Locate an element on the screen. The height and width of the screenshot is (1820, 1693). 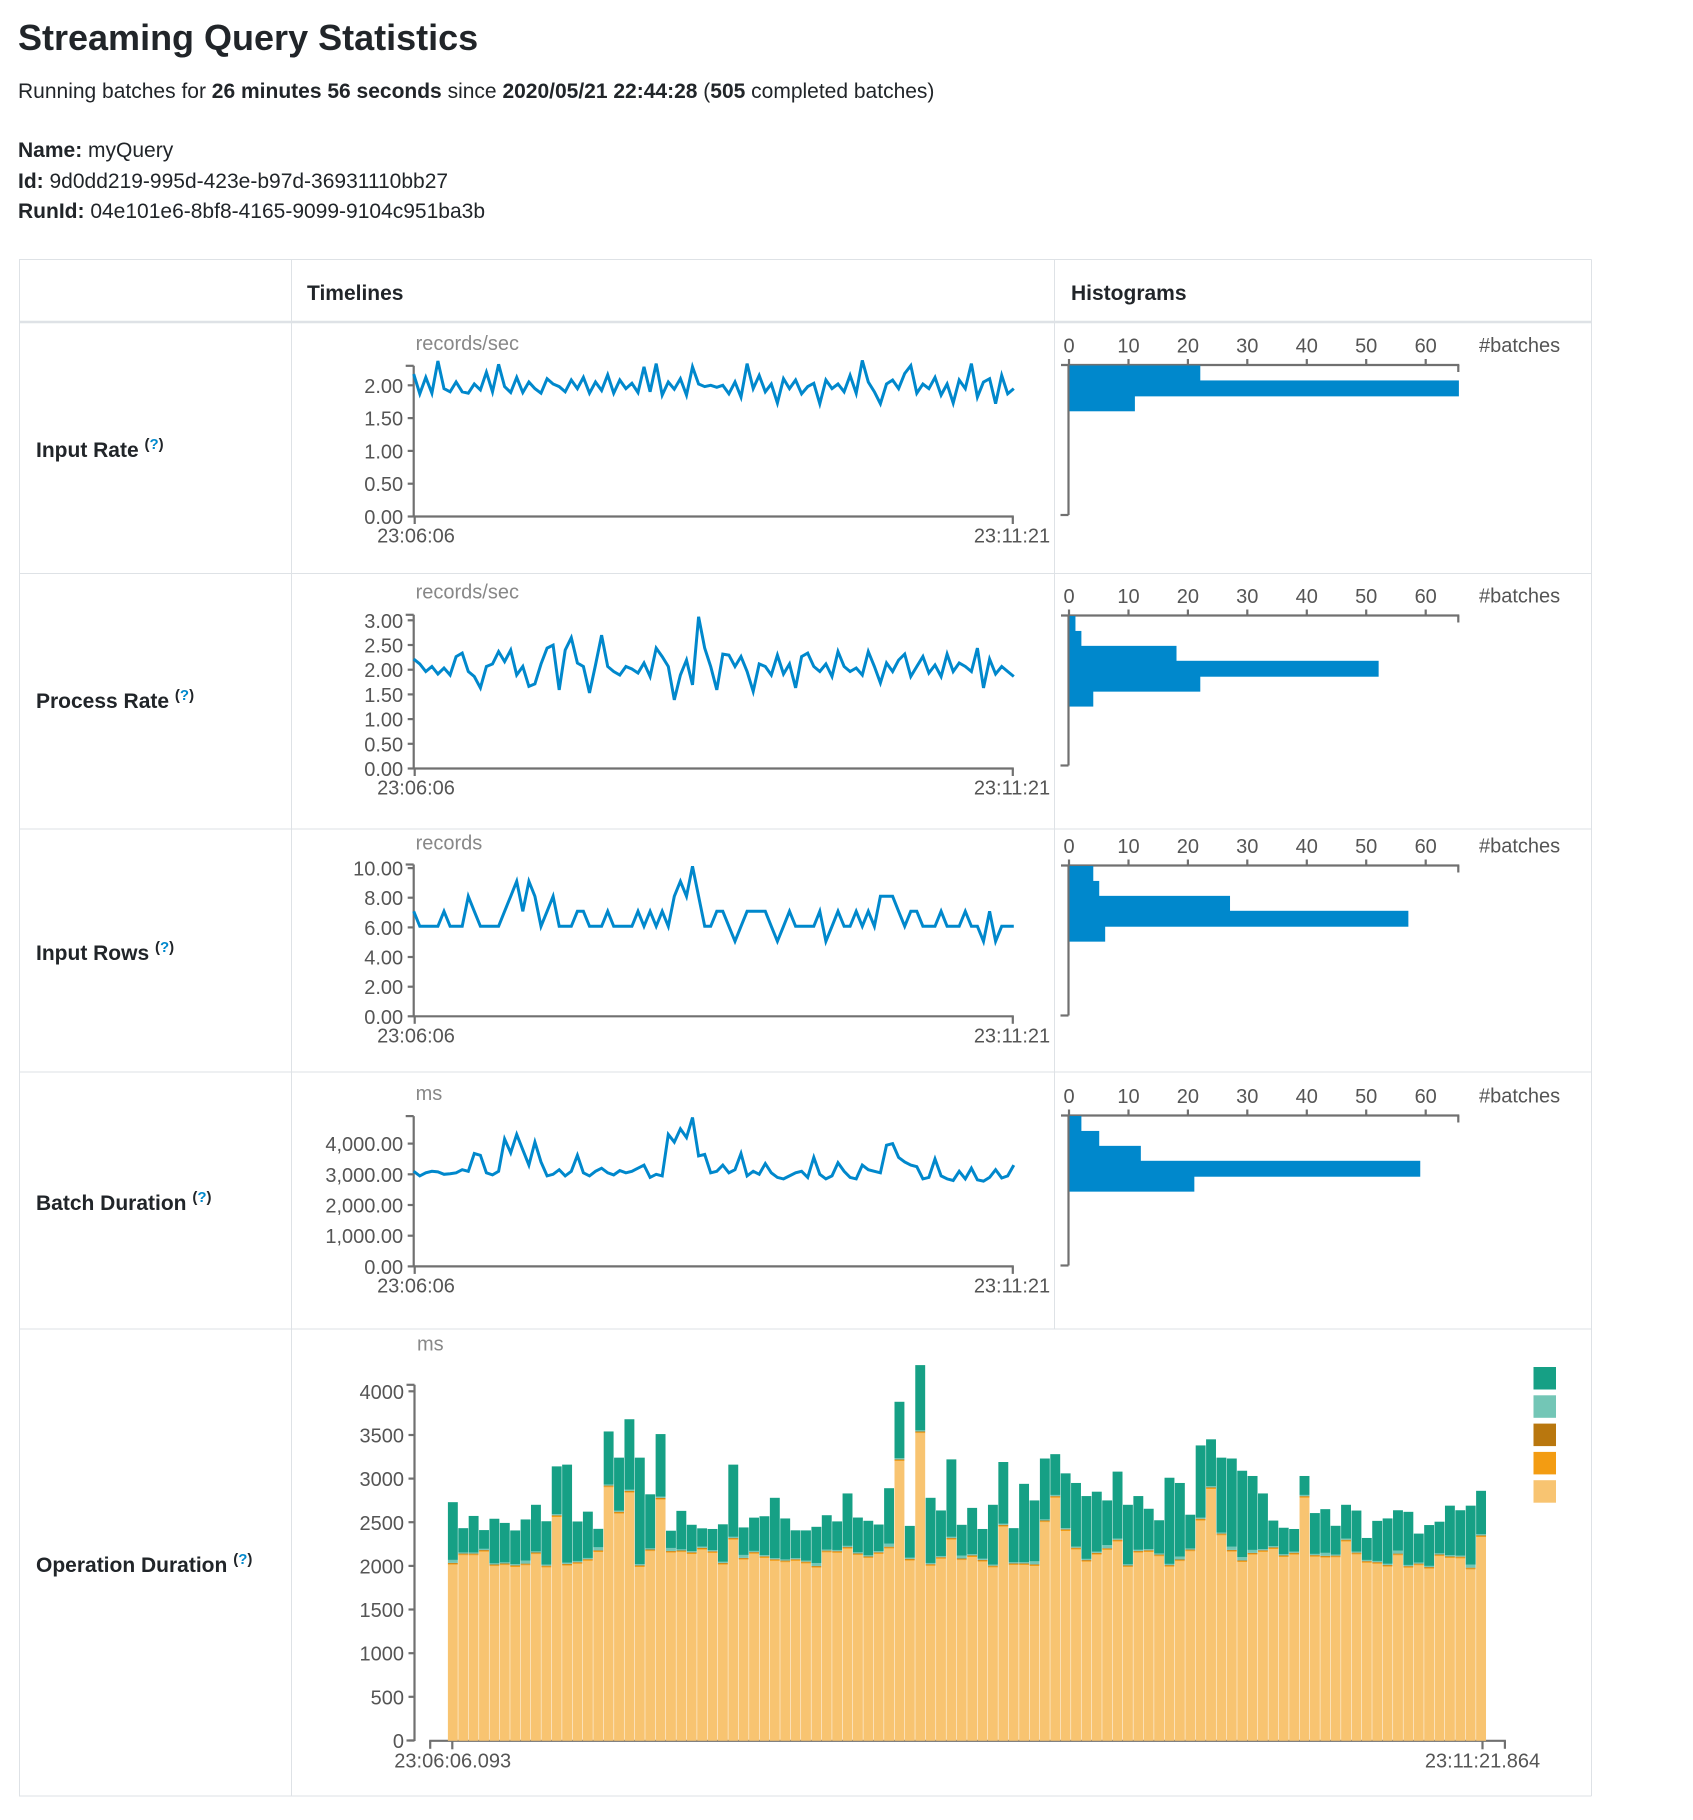
svg-text: 1500 is located at coordinates (382, 1611).